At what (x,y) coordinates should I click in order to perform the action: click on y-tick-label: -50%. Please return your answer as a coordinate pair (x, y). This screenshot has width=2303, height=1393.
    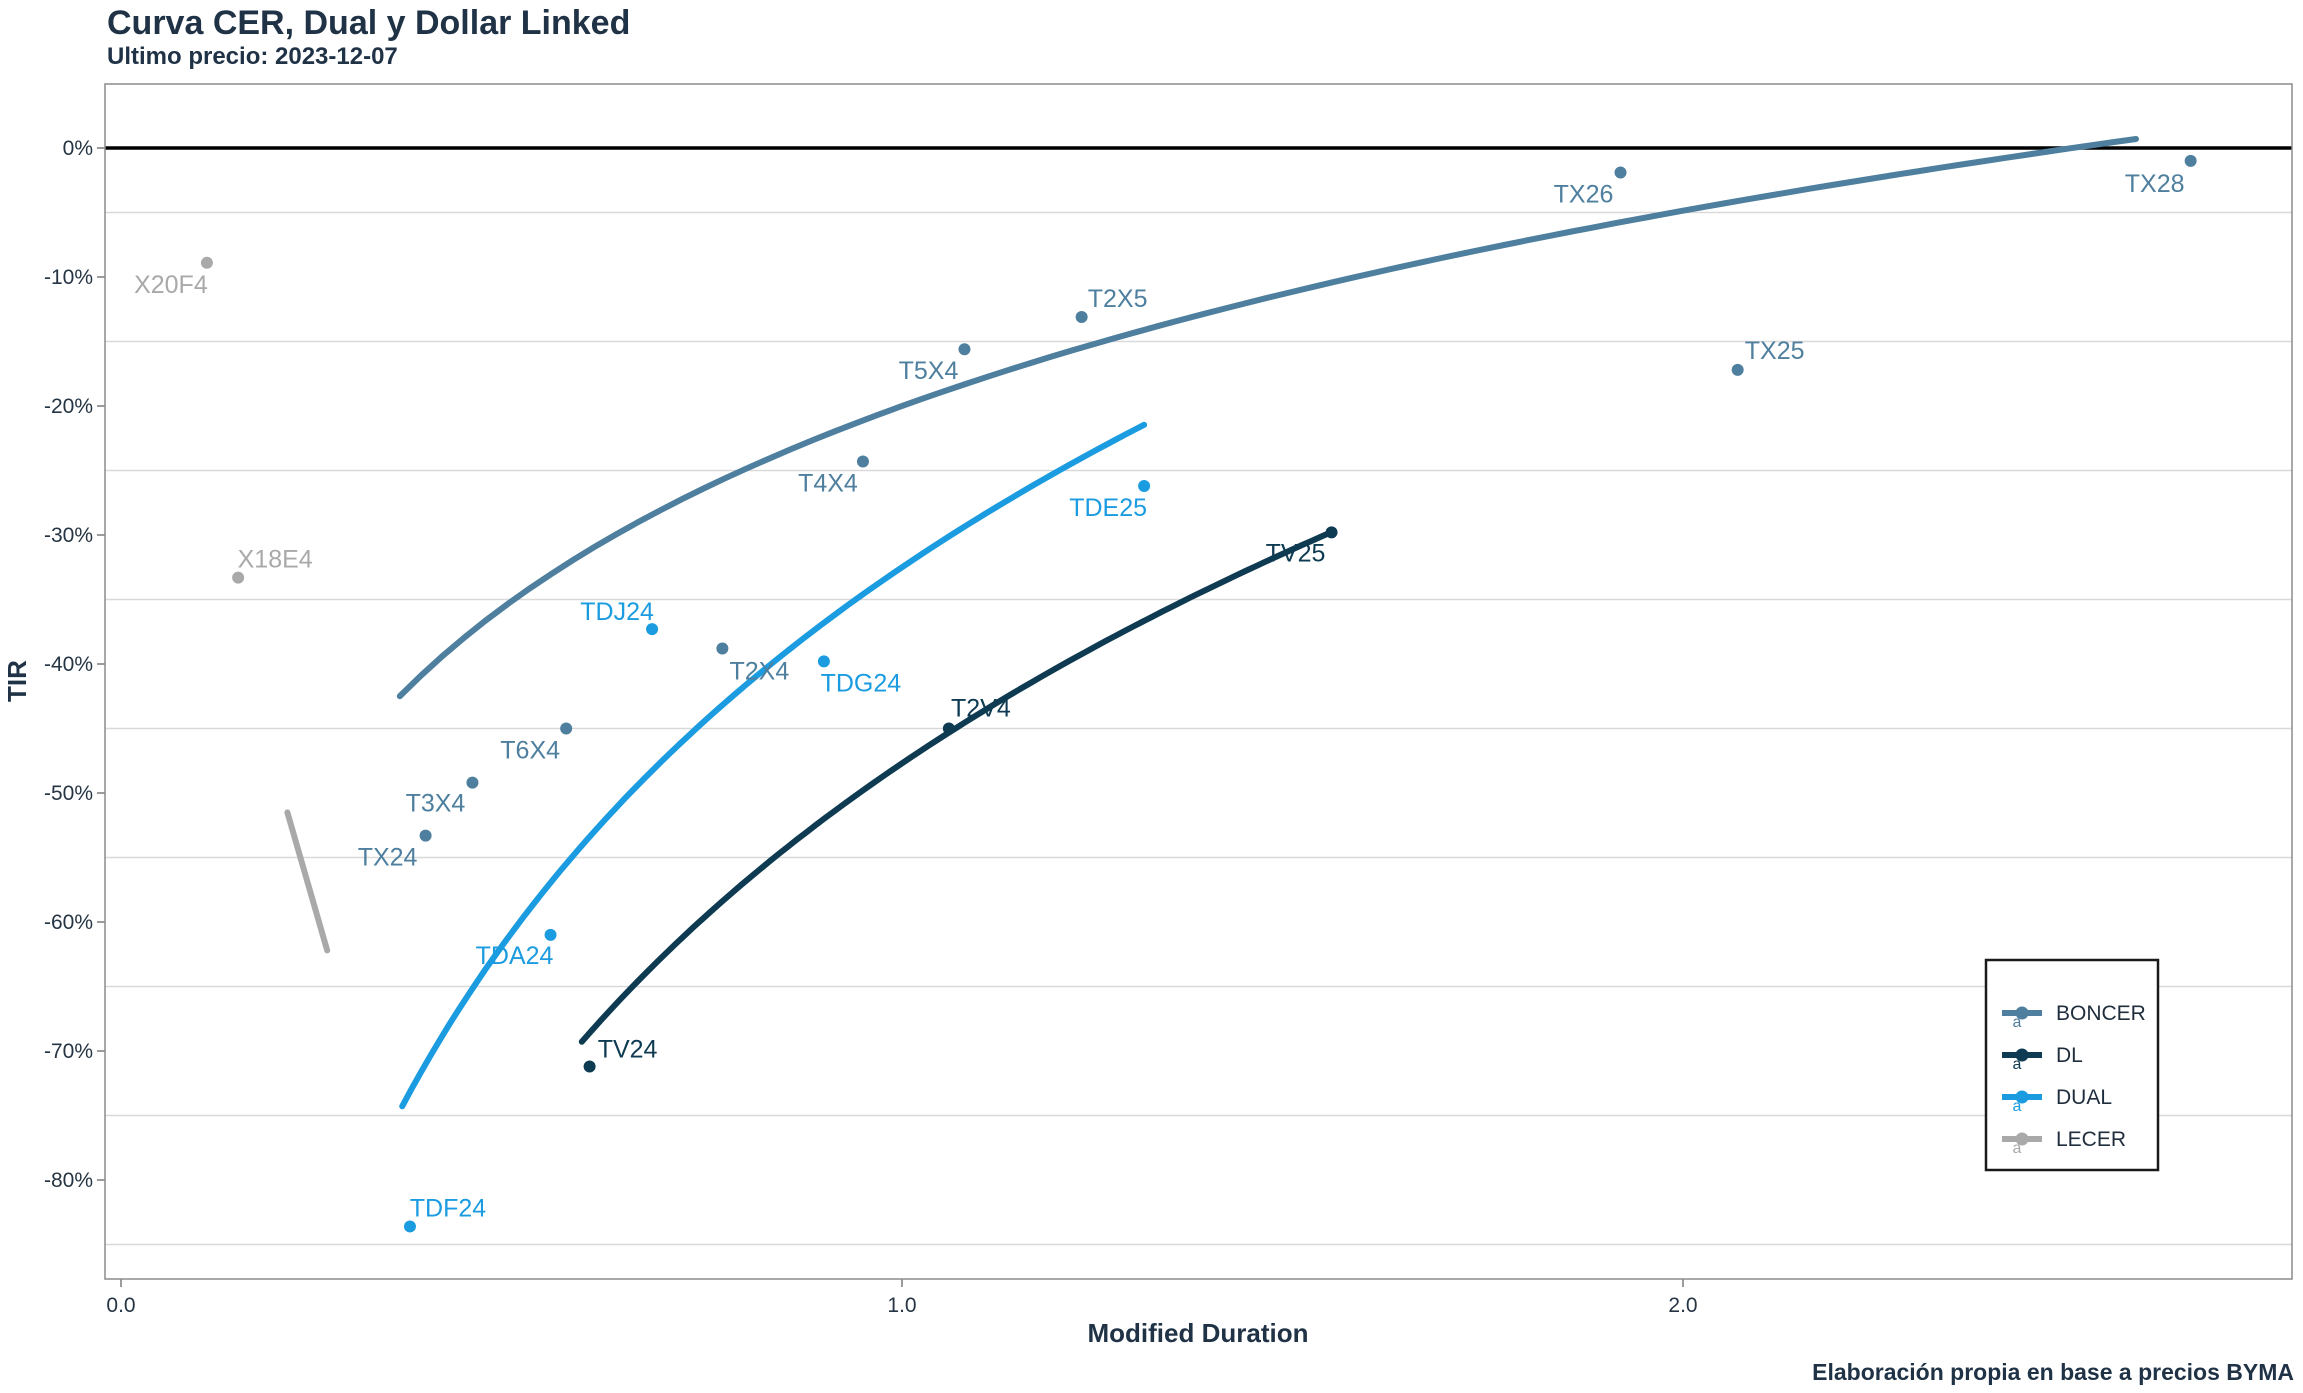
    Looking at the image, I should click on (68, 793).